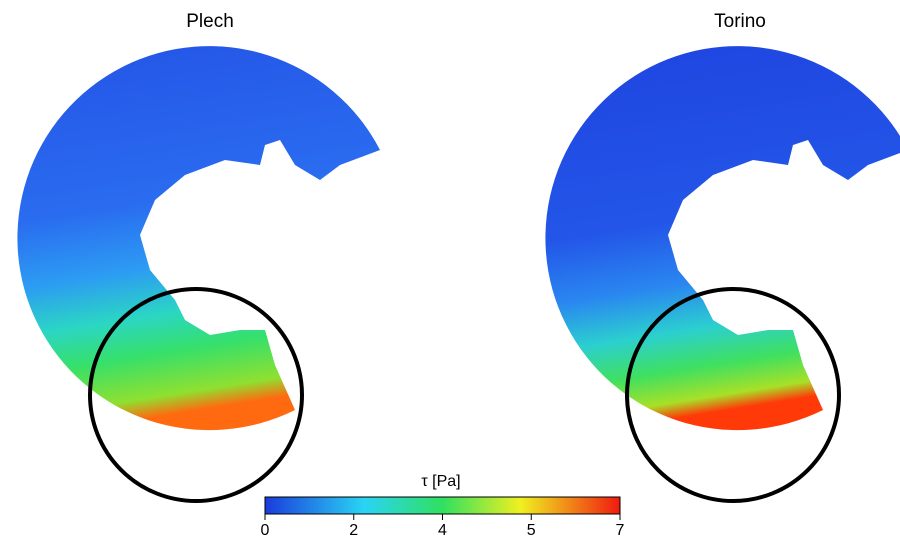  I want to click on panel-title: Torino, so click(740, 21).